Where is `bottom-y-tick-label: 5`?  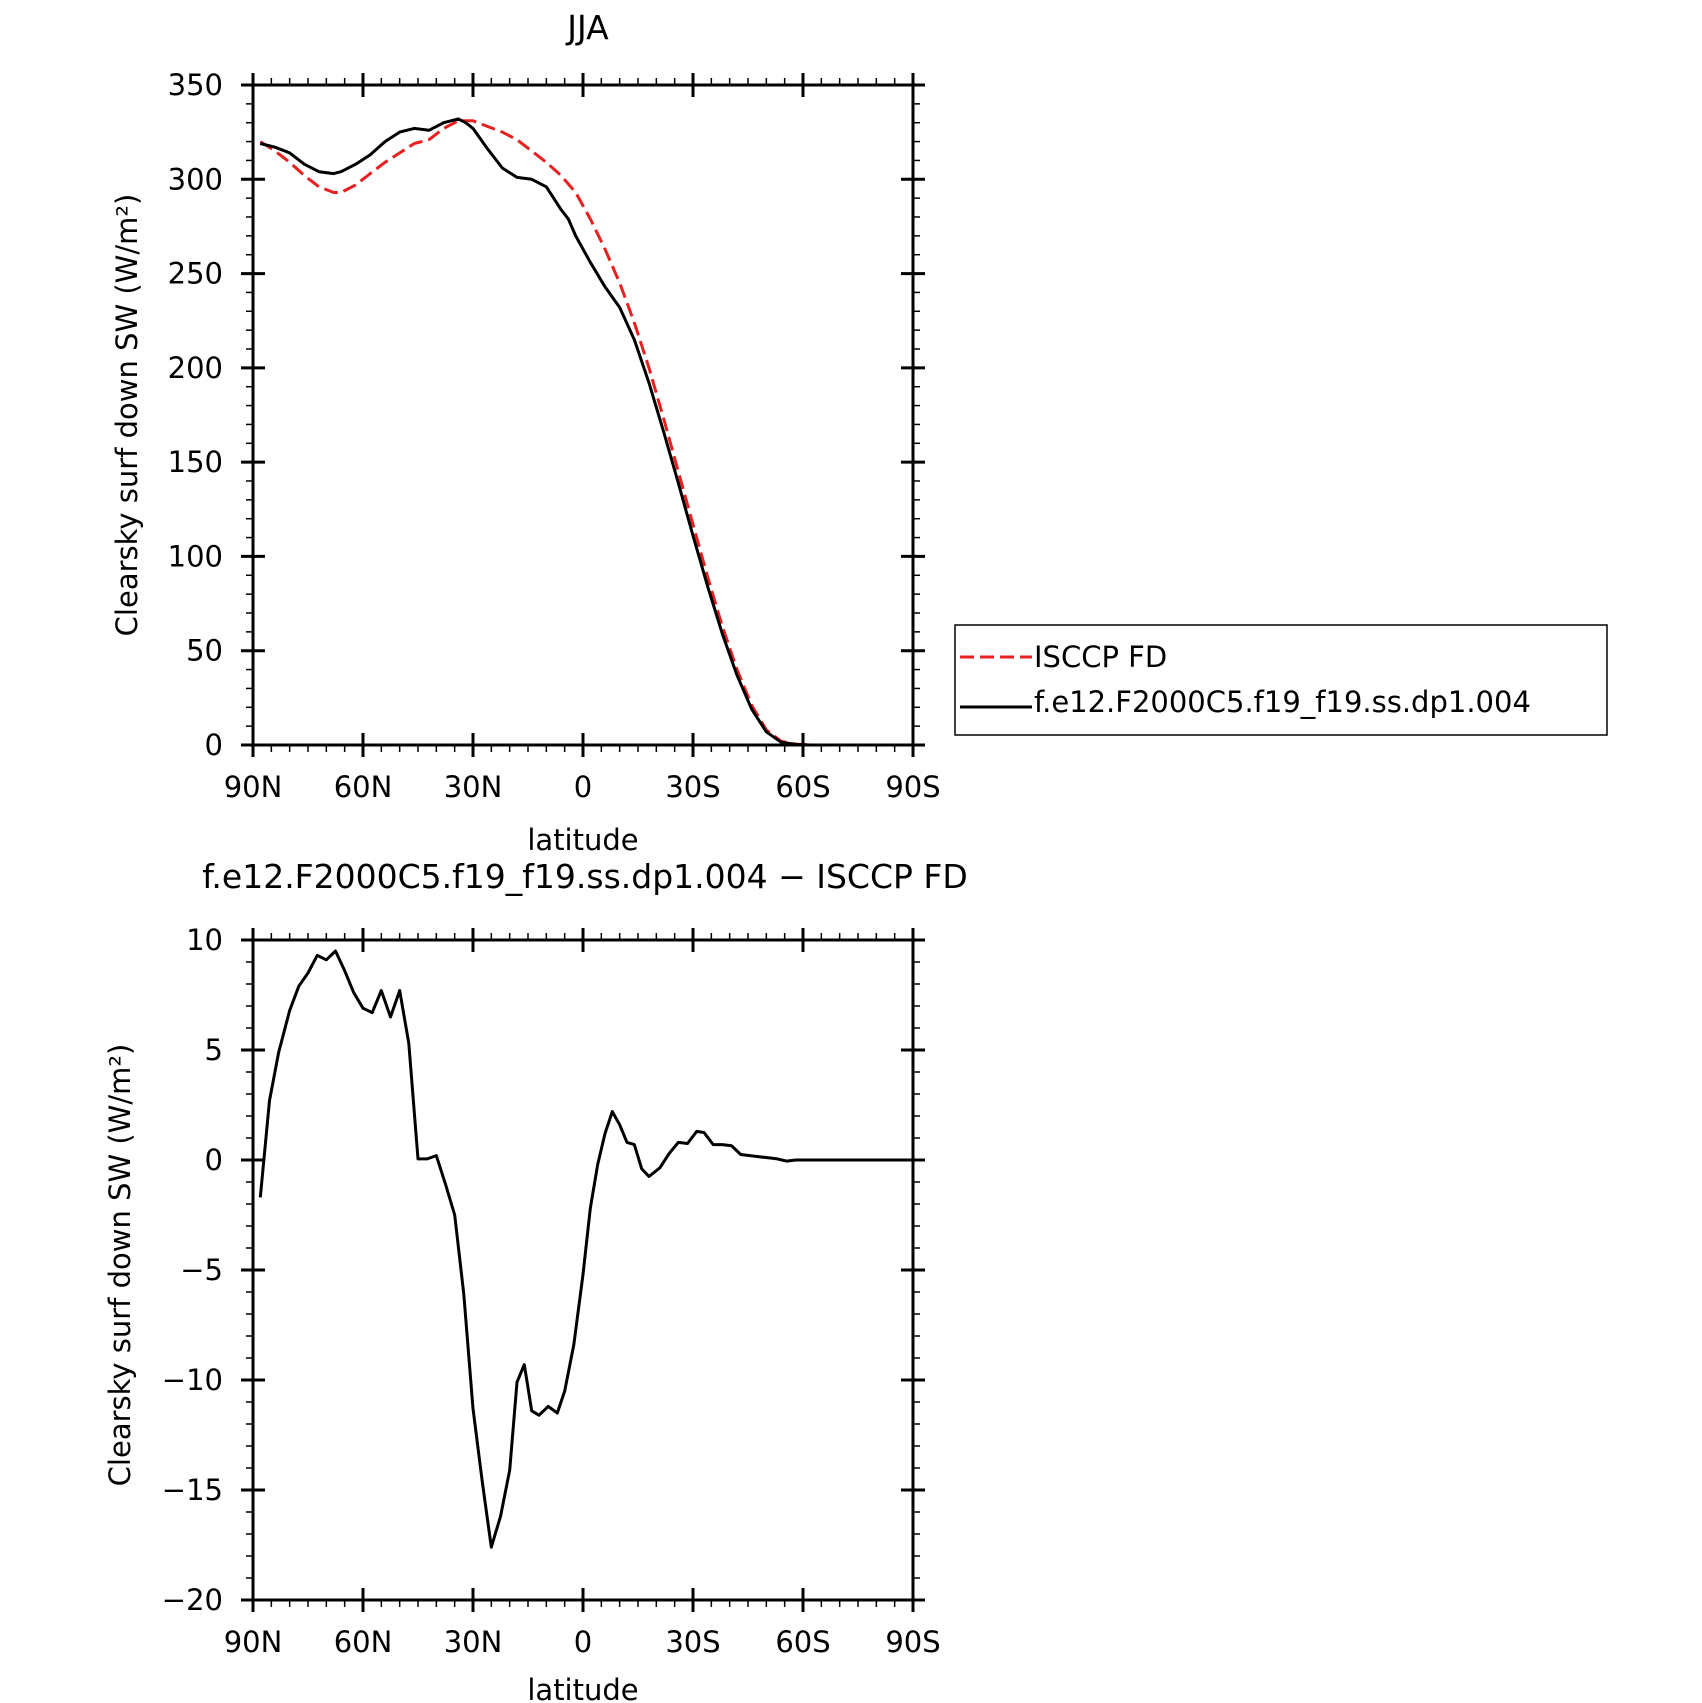
bottom-y-tick-label: 5 is located at coordinates (214, 1050).